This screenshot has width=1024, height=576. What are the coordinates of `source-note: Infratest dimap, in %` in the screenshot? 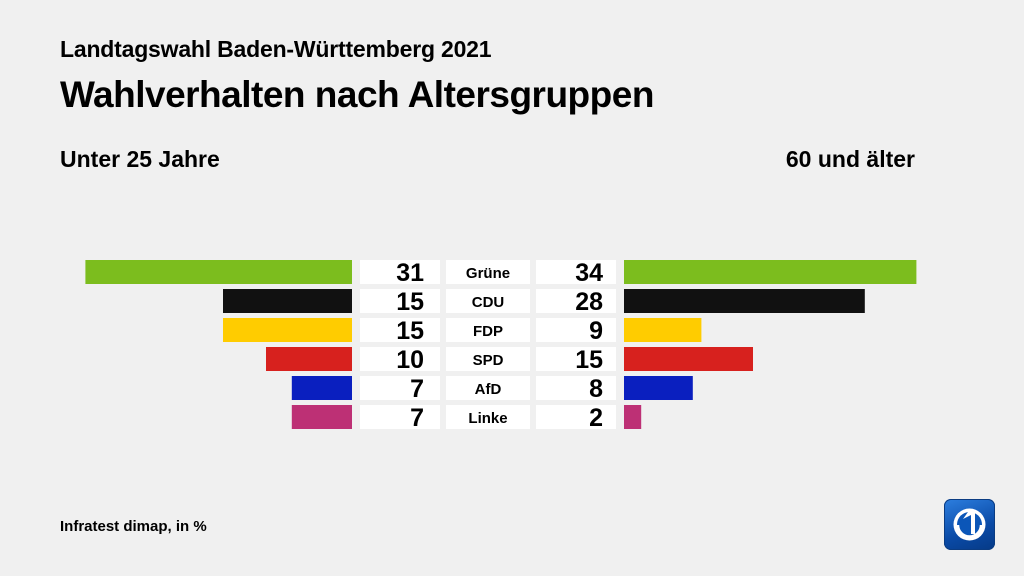 It's located at (133, 526).